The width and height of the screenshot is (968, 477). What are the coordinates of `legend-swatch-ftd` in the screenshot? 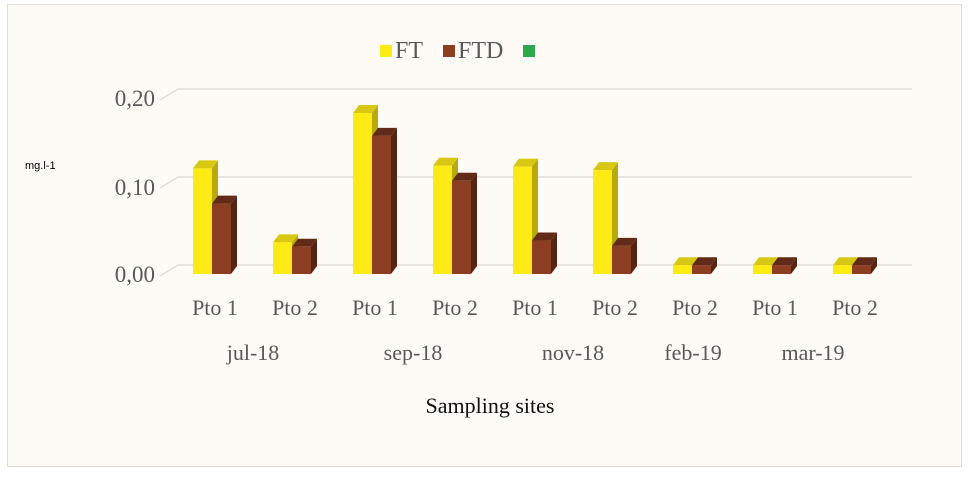 It's located at (449, 51).